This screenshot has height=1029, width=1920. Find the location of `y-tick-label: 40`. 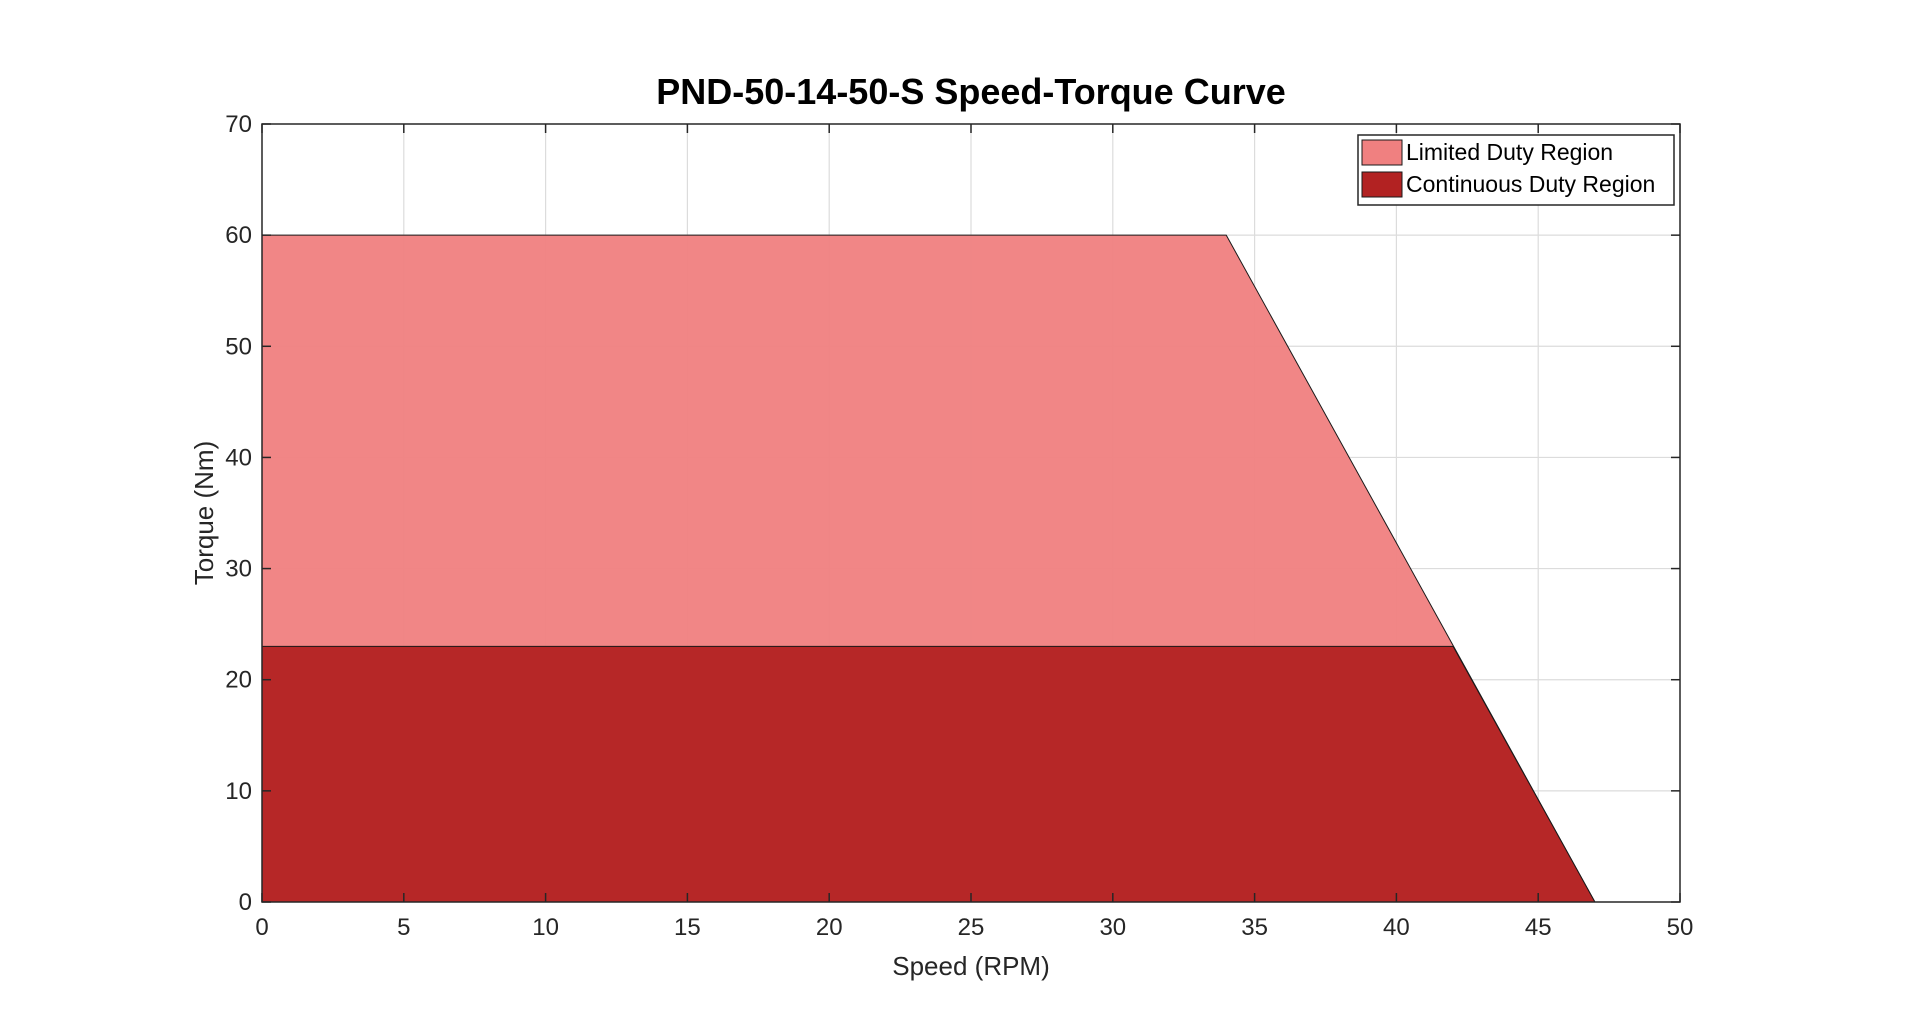

y-tick-label: 40 is located at coordinates (238, 457).